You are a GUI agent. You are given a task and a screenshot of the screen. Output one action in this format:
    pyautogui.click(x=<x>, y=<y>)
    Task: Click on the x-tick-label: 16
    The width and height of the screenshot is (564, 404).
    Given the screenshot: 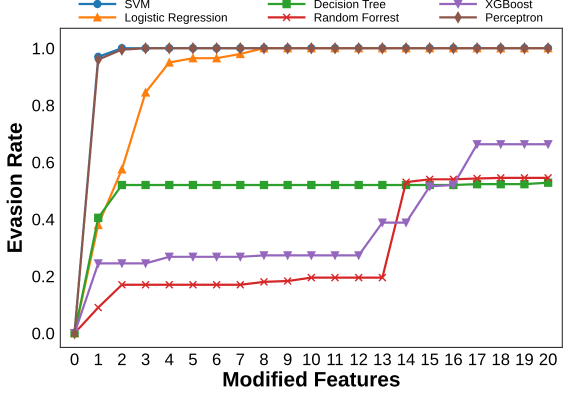 What is the action you would take?
    pyautogui.click(x=453, y=359)
    